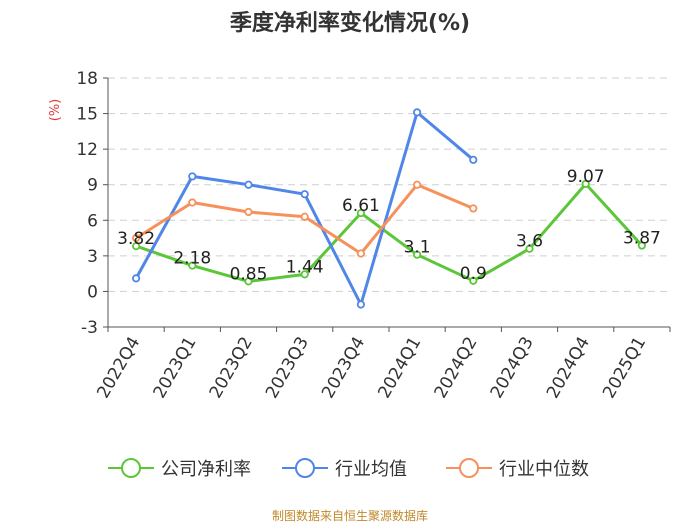 The height and width of the screenshot is (525, 700). Describe the element at coordinates (371, 469) in the screenshot. I see `legend-label: 行业均值` at that location.